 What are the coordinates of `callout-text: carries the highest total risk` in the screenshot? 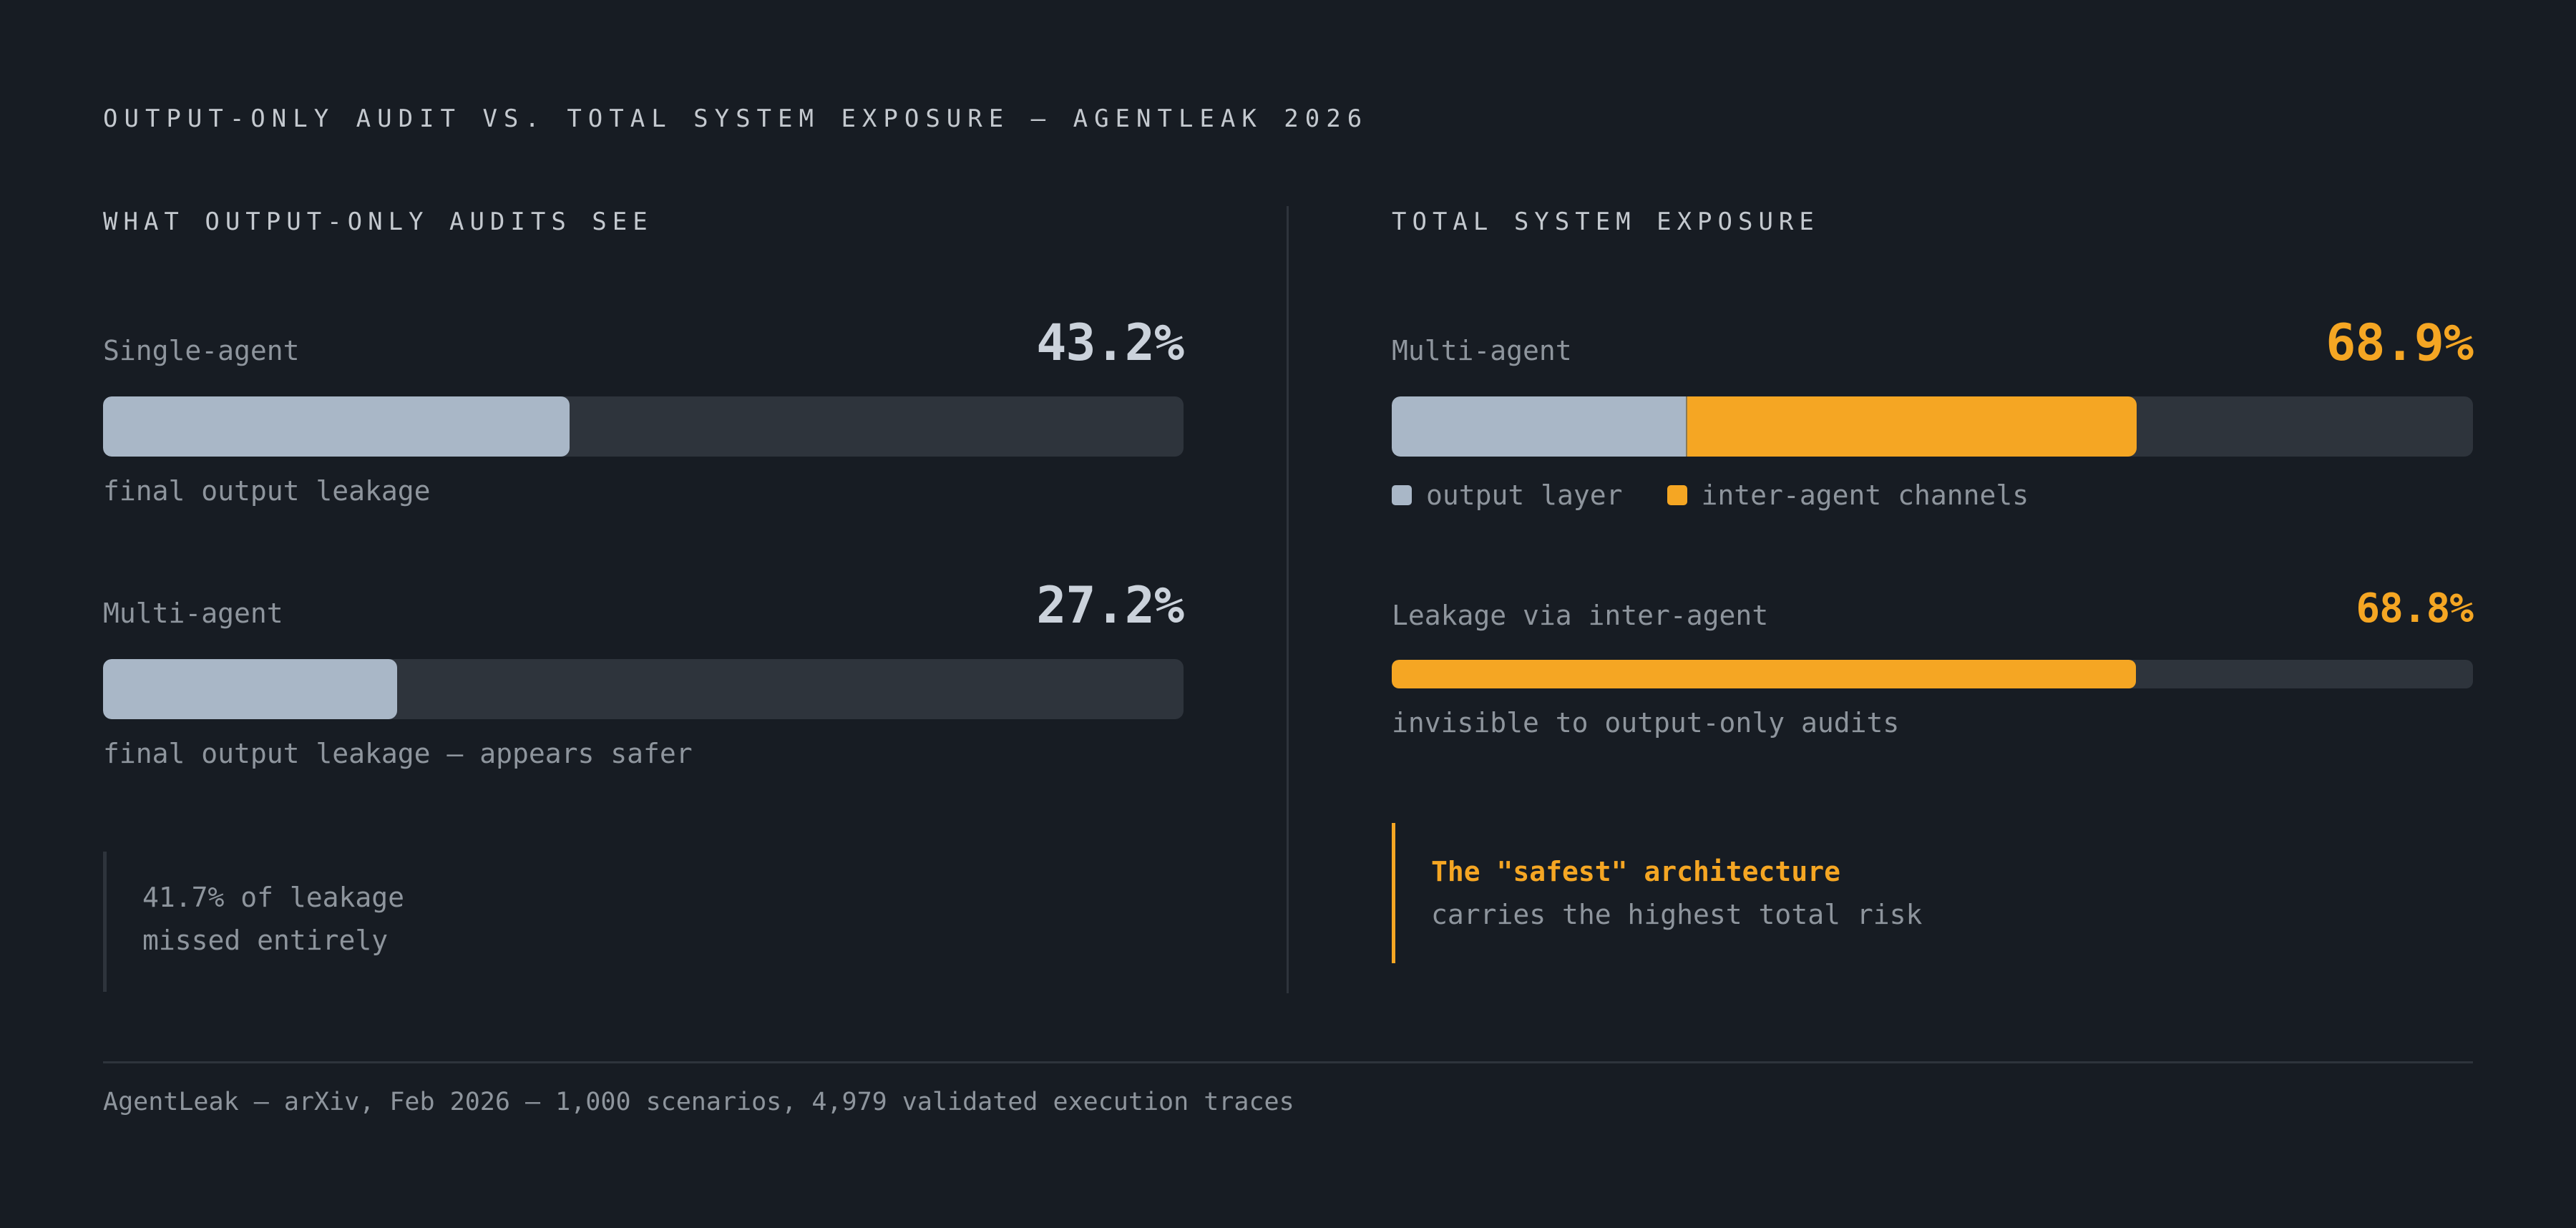 It's located at (1677, 914).